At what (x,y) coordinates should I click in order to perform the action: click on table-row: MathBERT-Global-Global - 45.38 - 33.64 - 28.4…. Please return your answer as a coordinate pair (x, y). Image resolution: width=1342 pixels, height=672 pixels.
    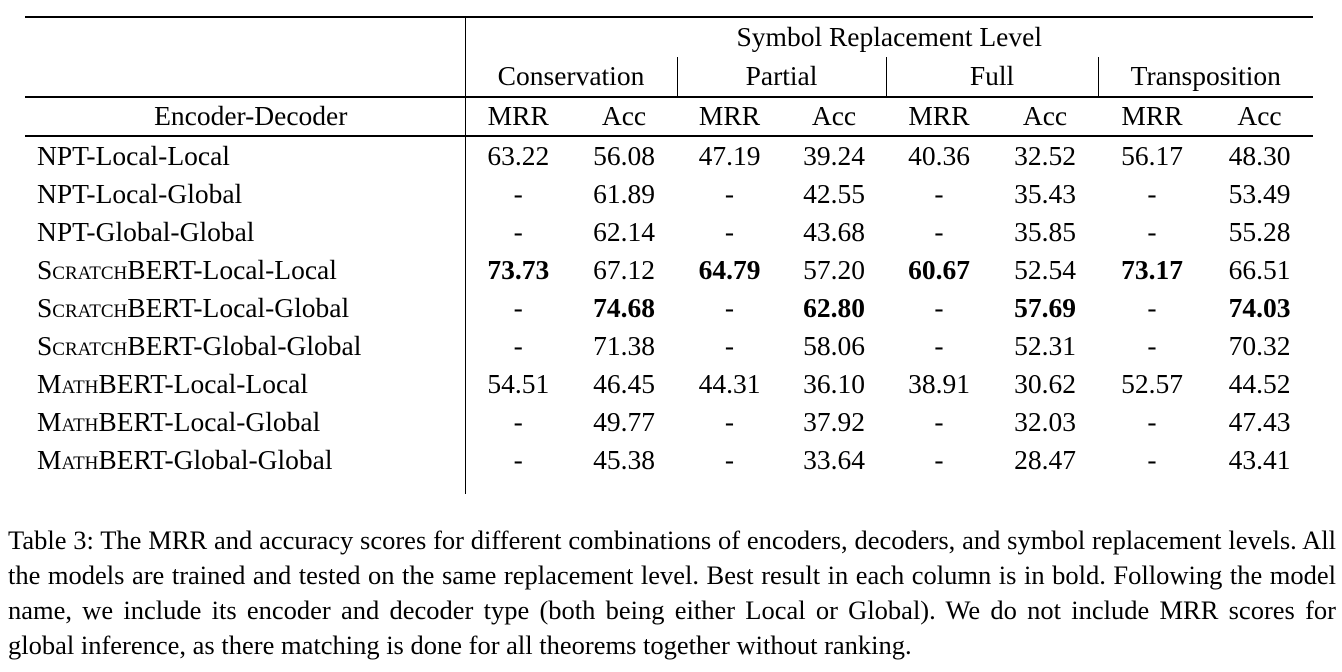
    Looking at the image, I should click on (669, 467).